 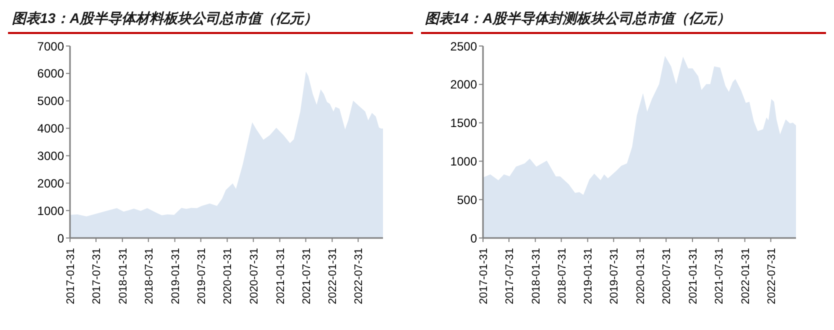 I want to click on y-tick-label: 500, so click(x=467, y=199).